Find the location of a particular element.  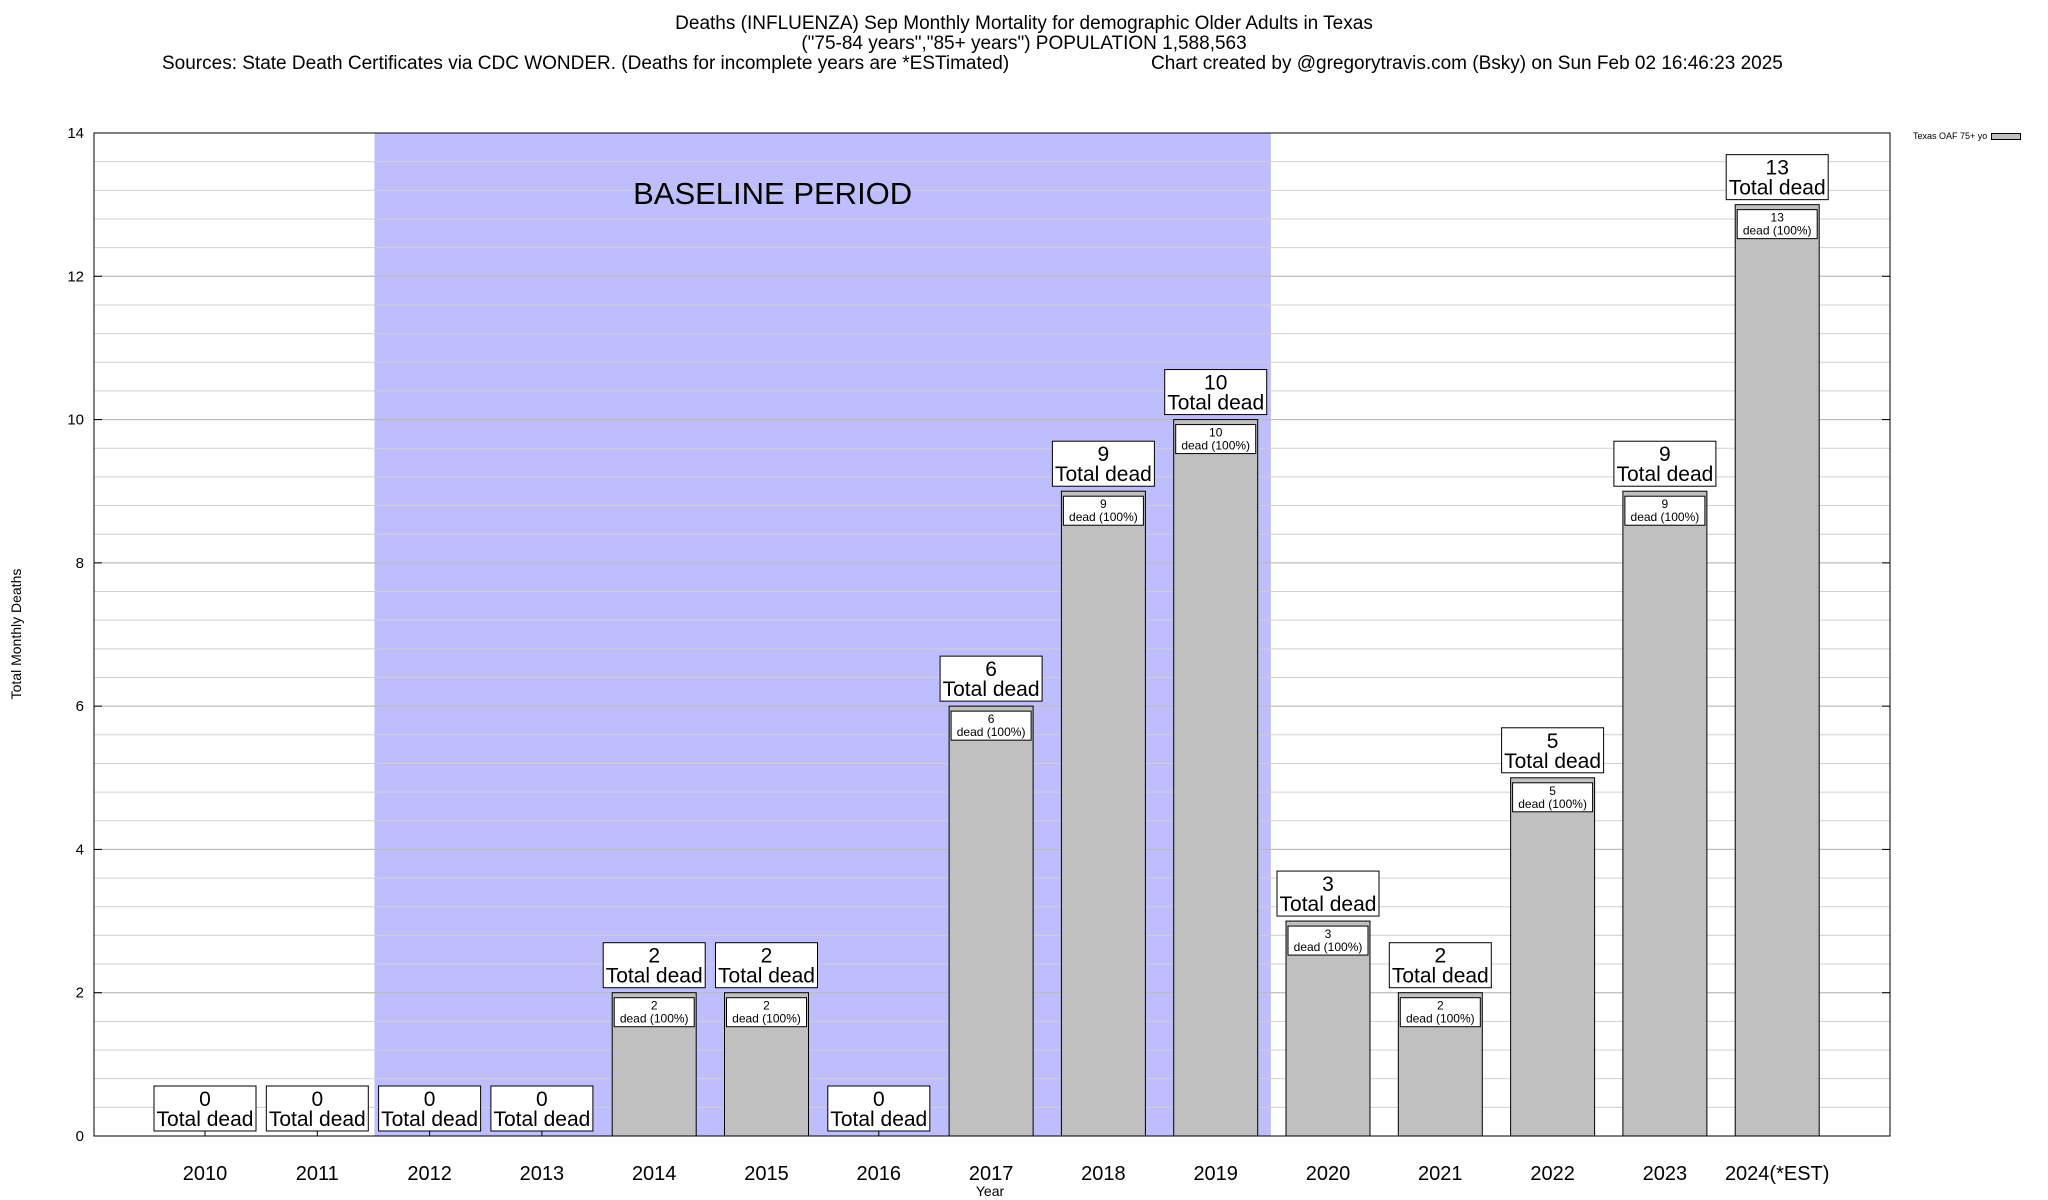

bar-inner-value: 3 is located at coordinates (1328, 934).